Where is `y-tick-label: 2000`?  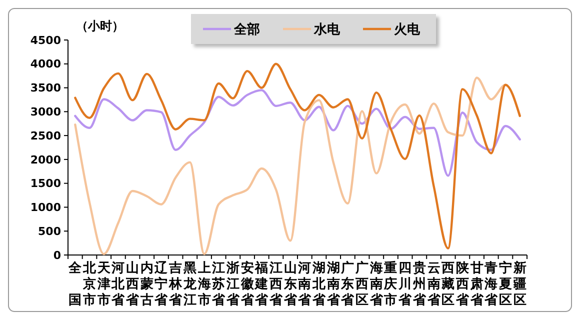
y-tick-label: 2000 is located at coordinates (46, 159).